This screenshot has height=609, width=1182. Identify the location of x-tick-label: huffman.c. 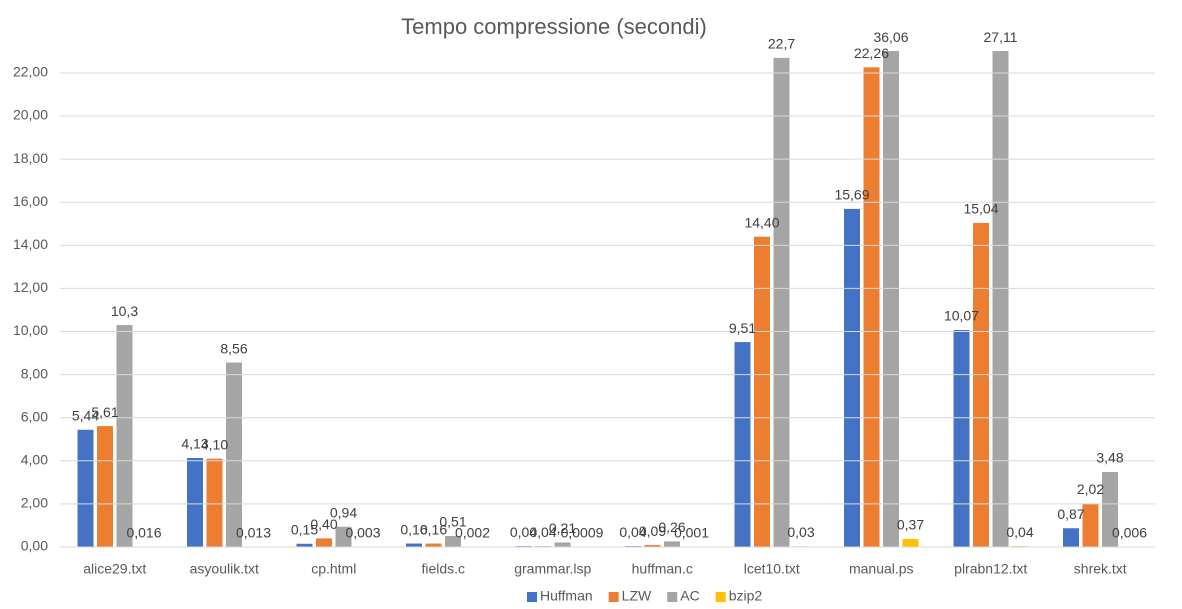
(662, 569).